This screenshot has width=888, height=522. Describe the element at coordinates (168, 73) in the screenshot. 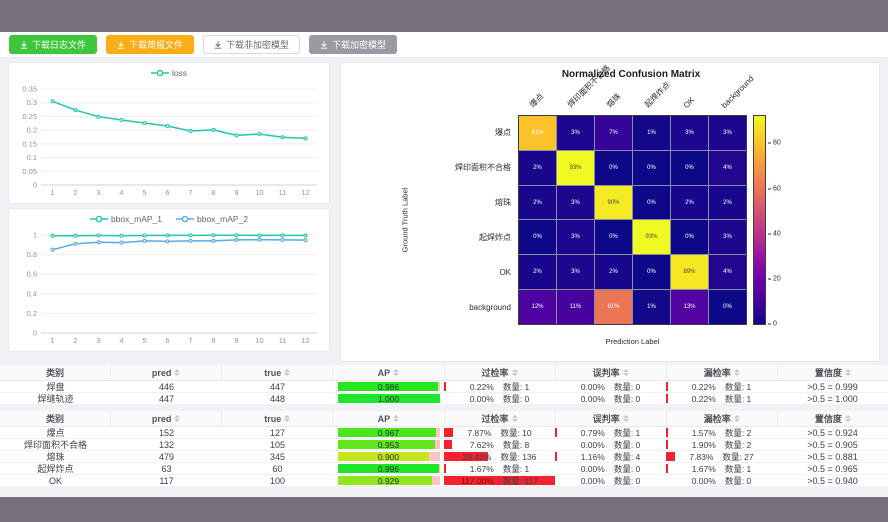

I see `legend-item-loss: loss` at that location.